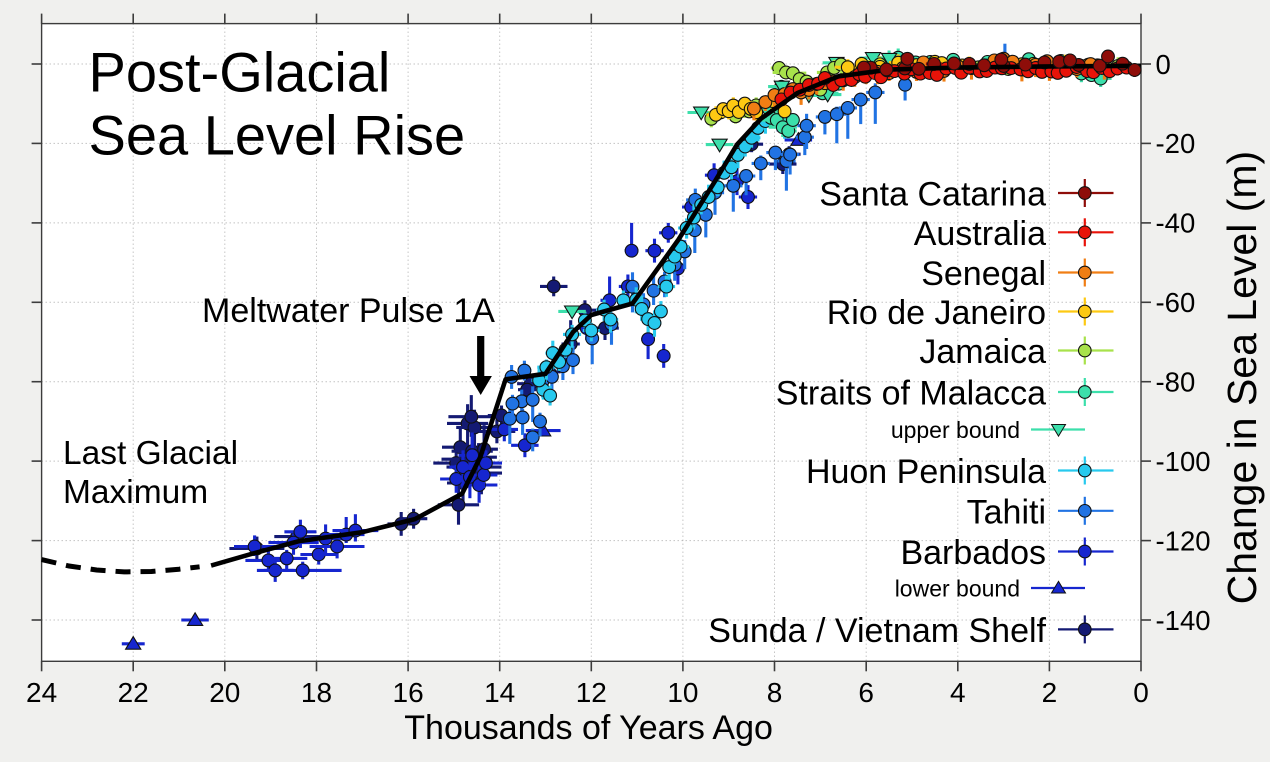  I want to click on svg-text: upper bound, so click(955, 430).